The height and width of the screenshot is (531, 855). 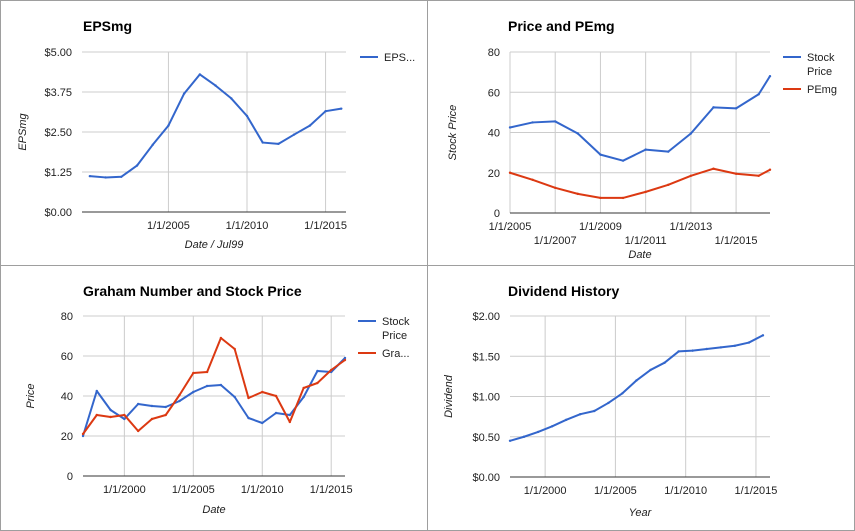 I want to click on dividend-x-tick-label: 1/1/2000, so click(x=545, y=491).